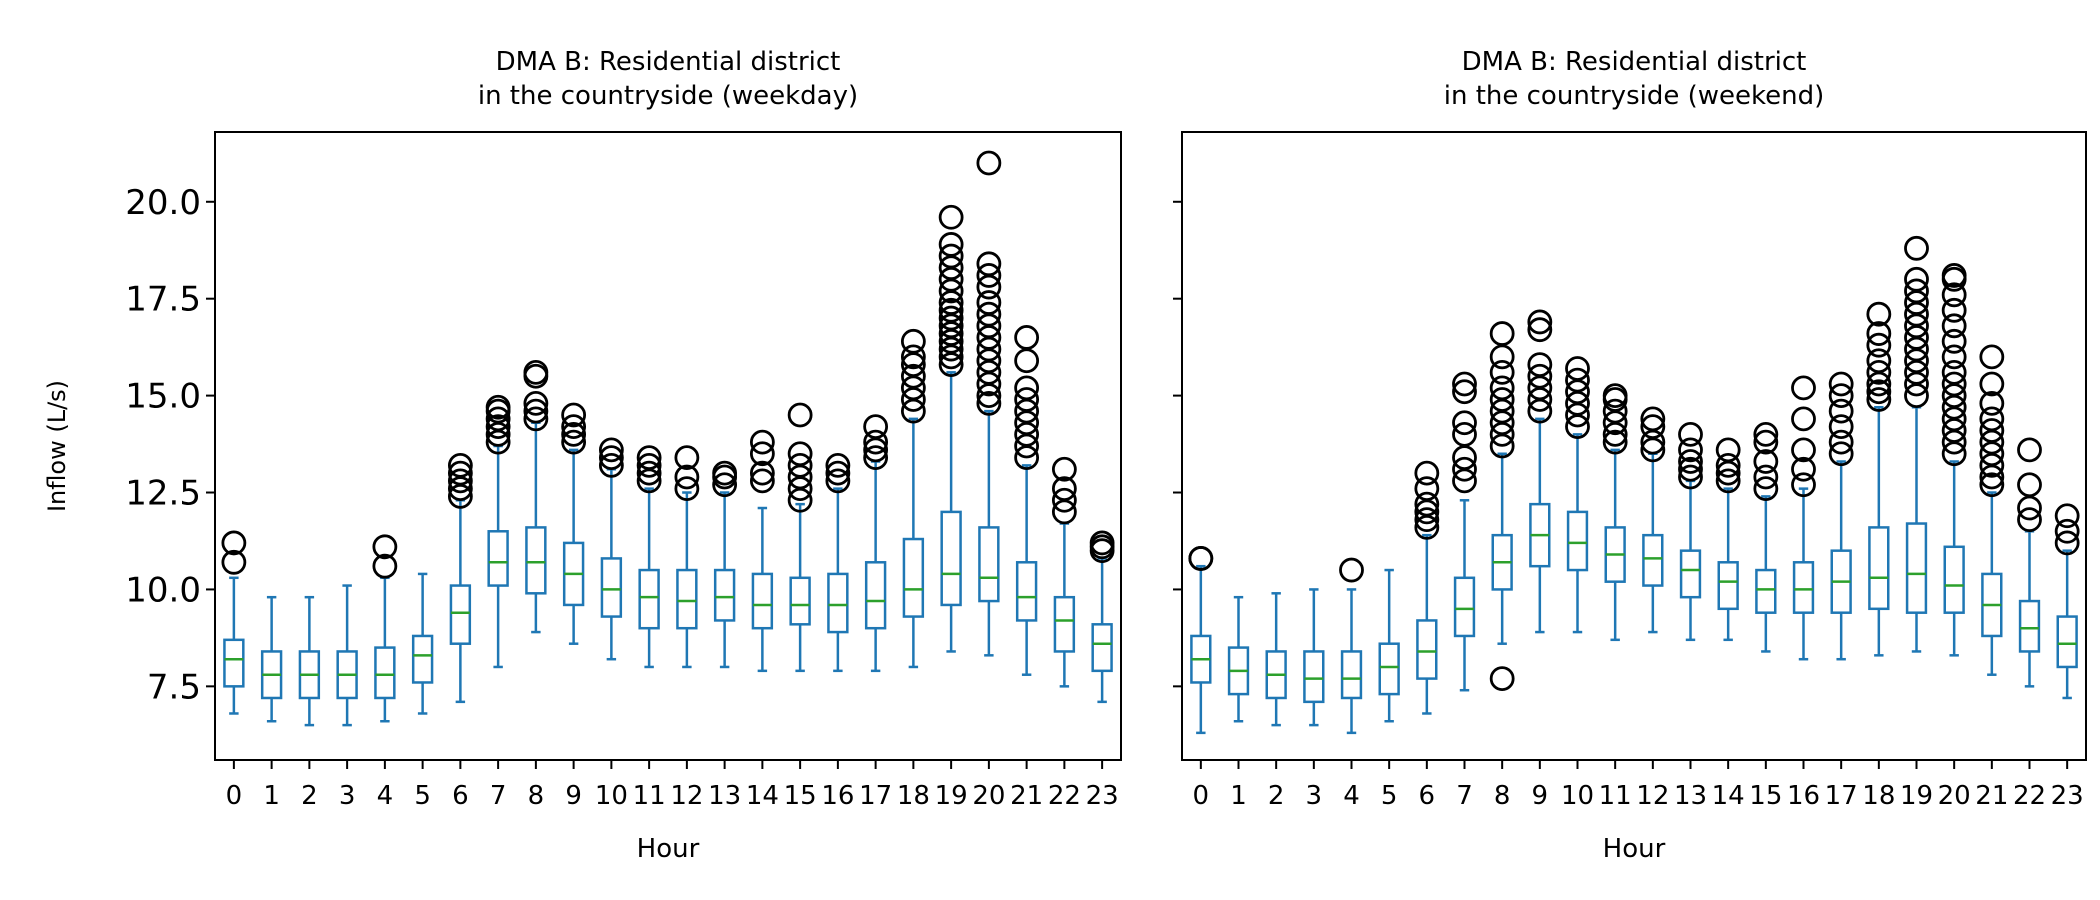 The height and width of the screenshot is (900, 2100). I want to click on weekend-x-tick-label: 3, so click(1314, 796).